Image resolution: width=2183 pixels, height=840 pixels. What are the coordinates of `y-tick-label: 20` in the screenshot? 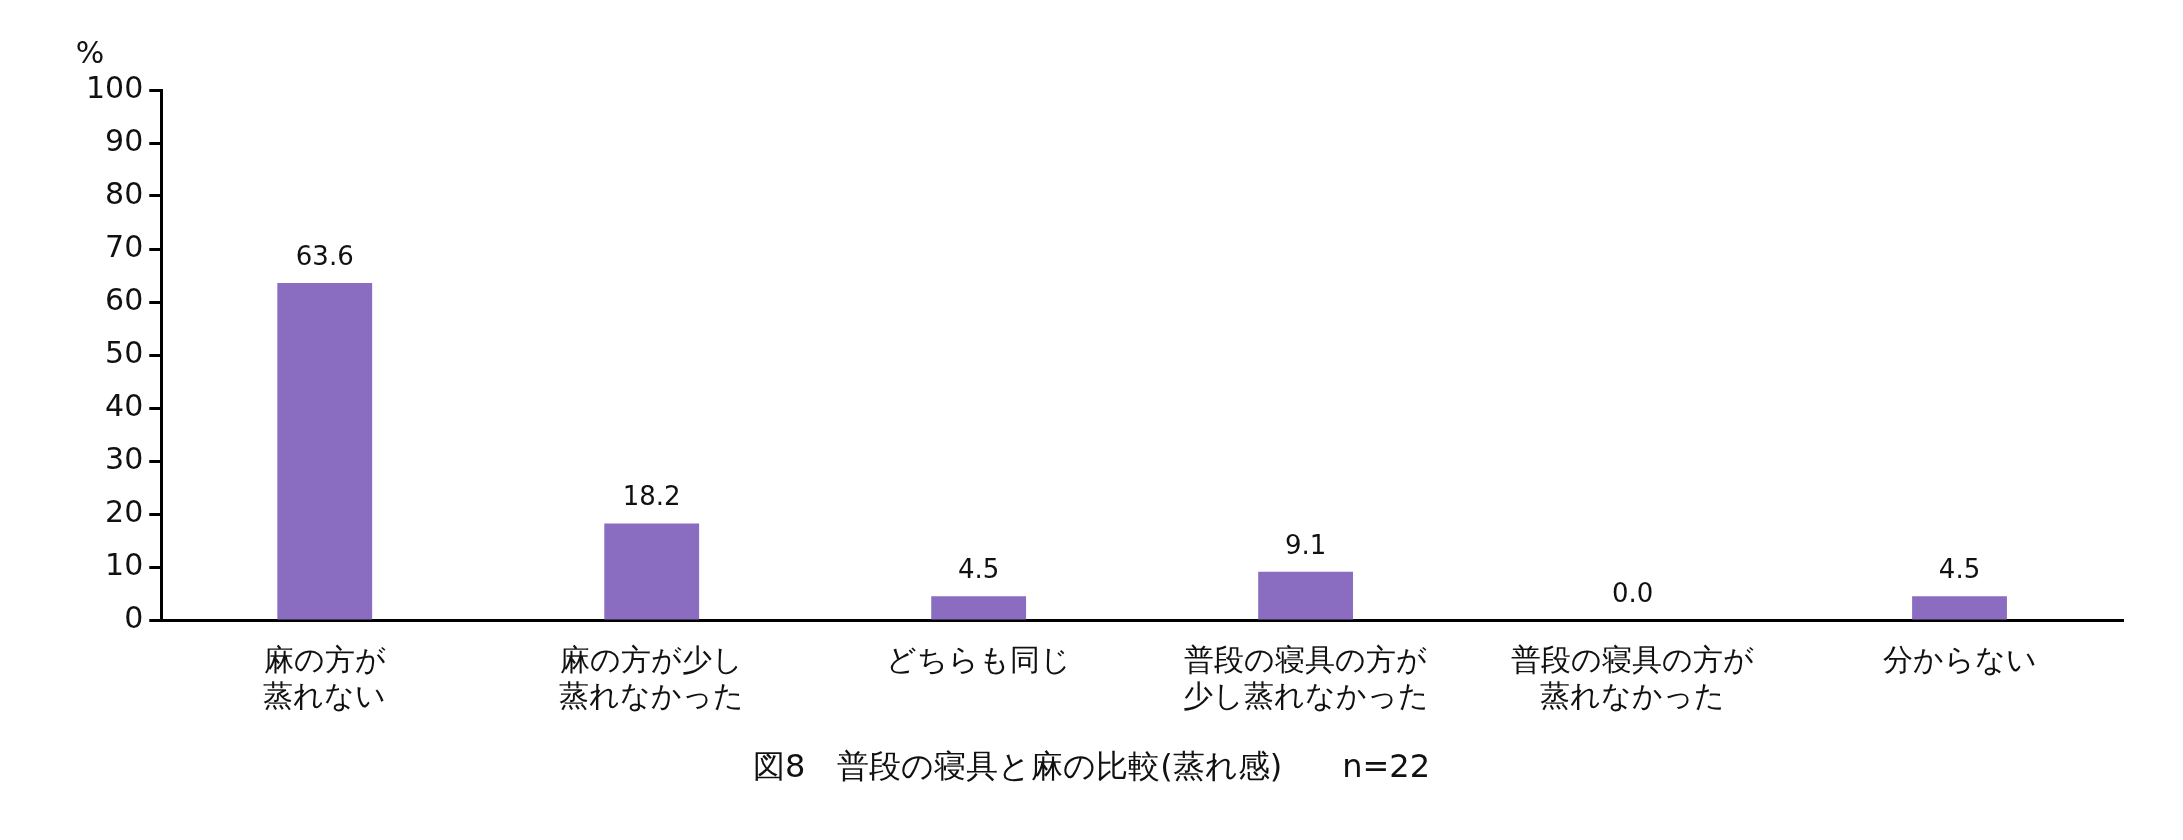 It's located at (124, 511).